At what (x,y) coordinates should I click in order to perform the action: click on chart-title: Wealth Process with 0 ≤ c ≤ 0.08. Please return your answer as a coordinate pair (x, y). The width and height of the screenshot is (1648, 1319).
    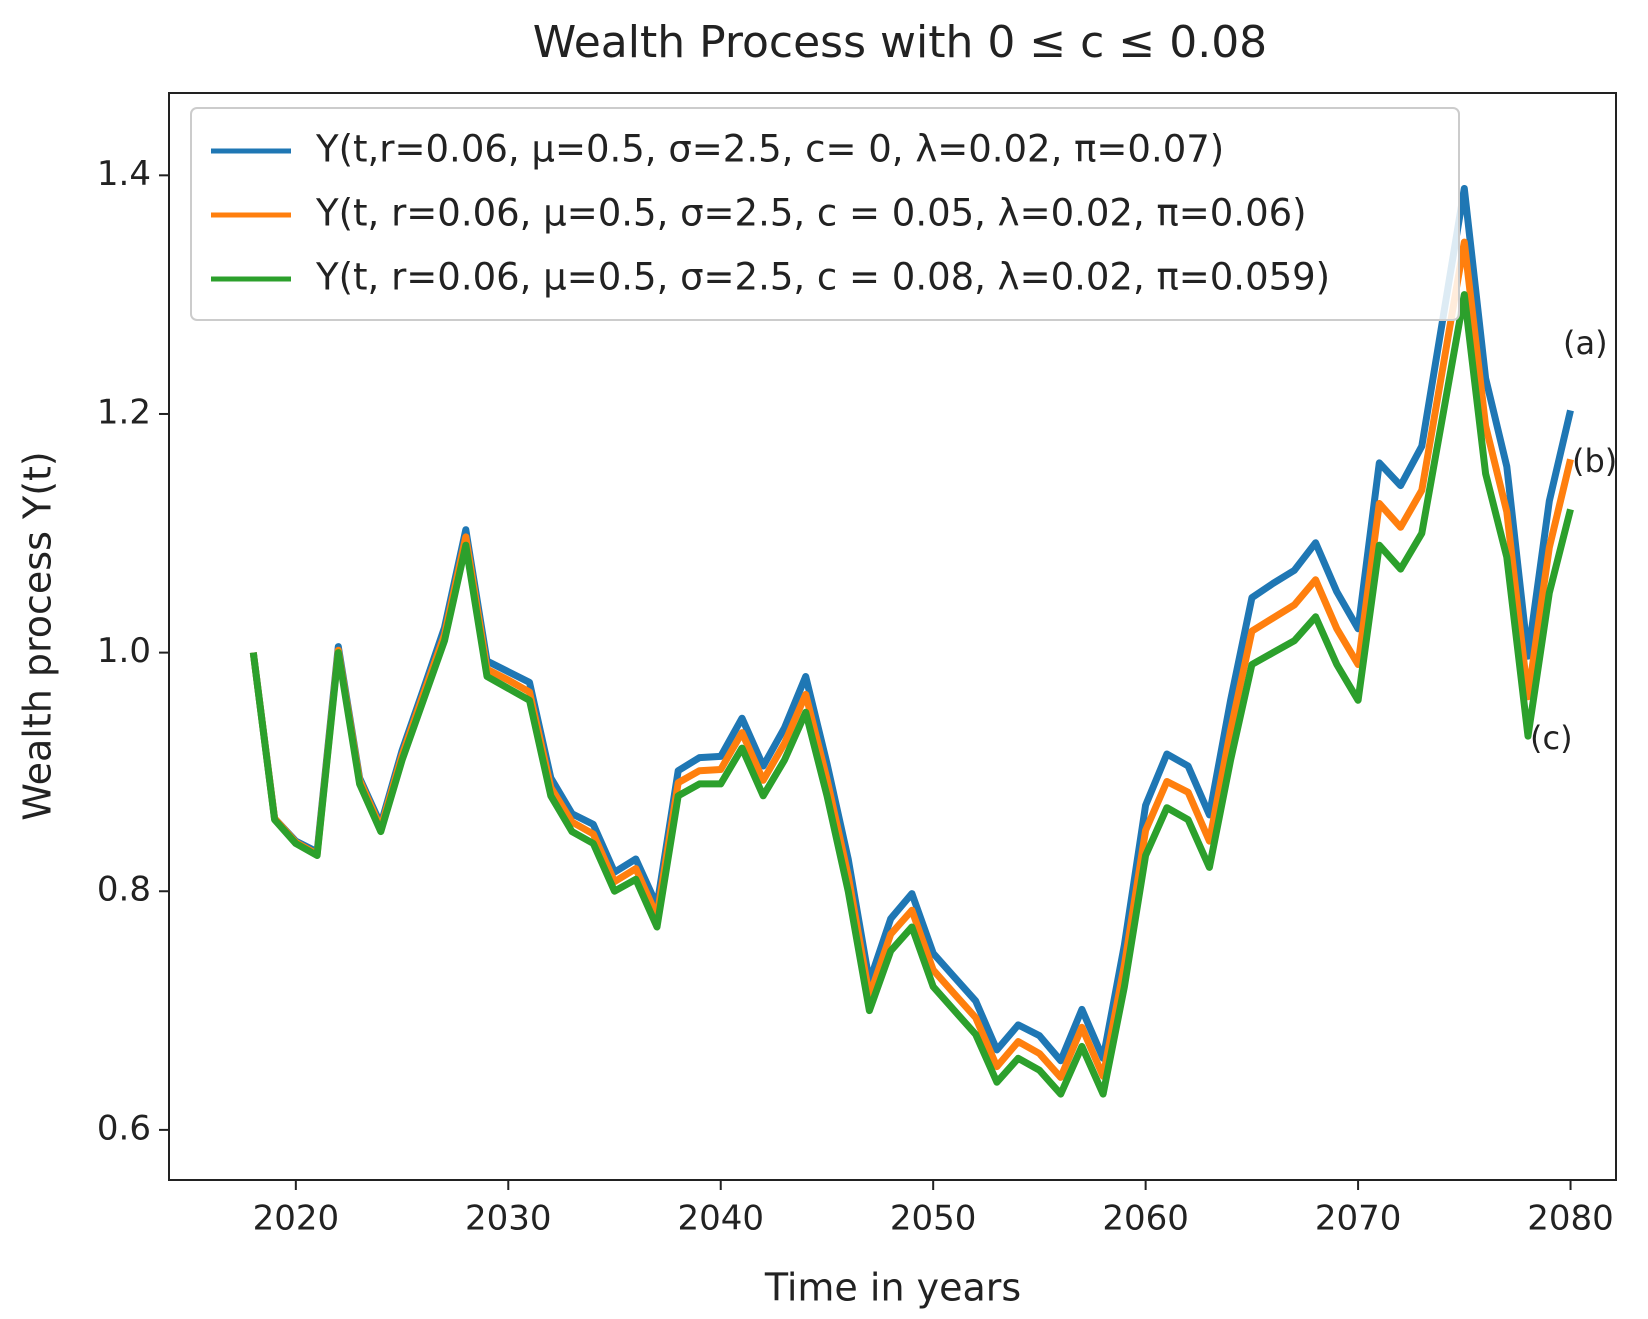
    Looking at the image, I should click on (900, 42).